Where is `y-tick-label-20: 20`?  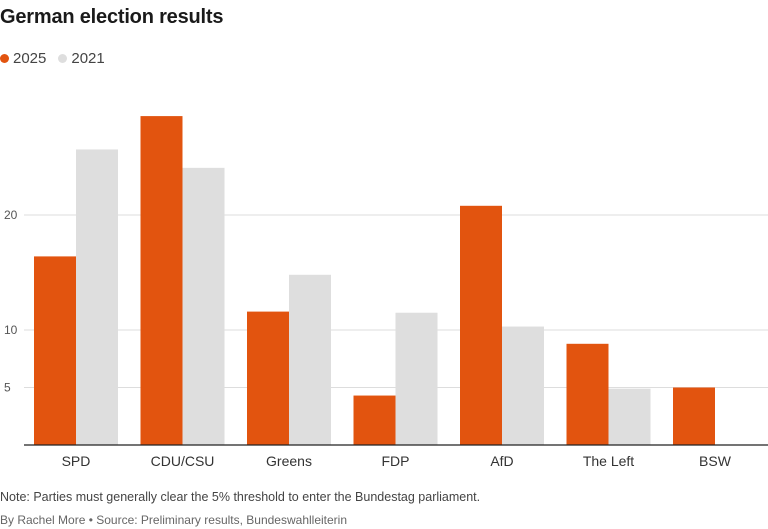 y-tick-label-20: 20 is located at coordinates (11, 215).